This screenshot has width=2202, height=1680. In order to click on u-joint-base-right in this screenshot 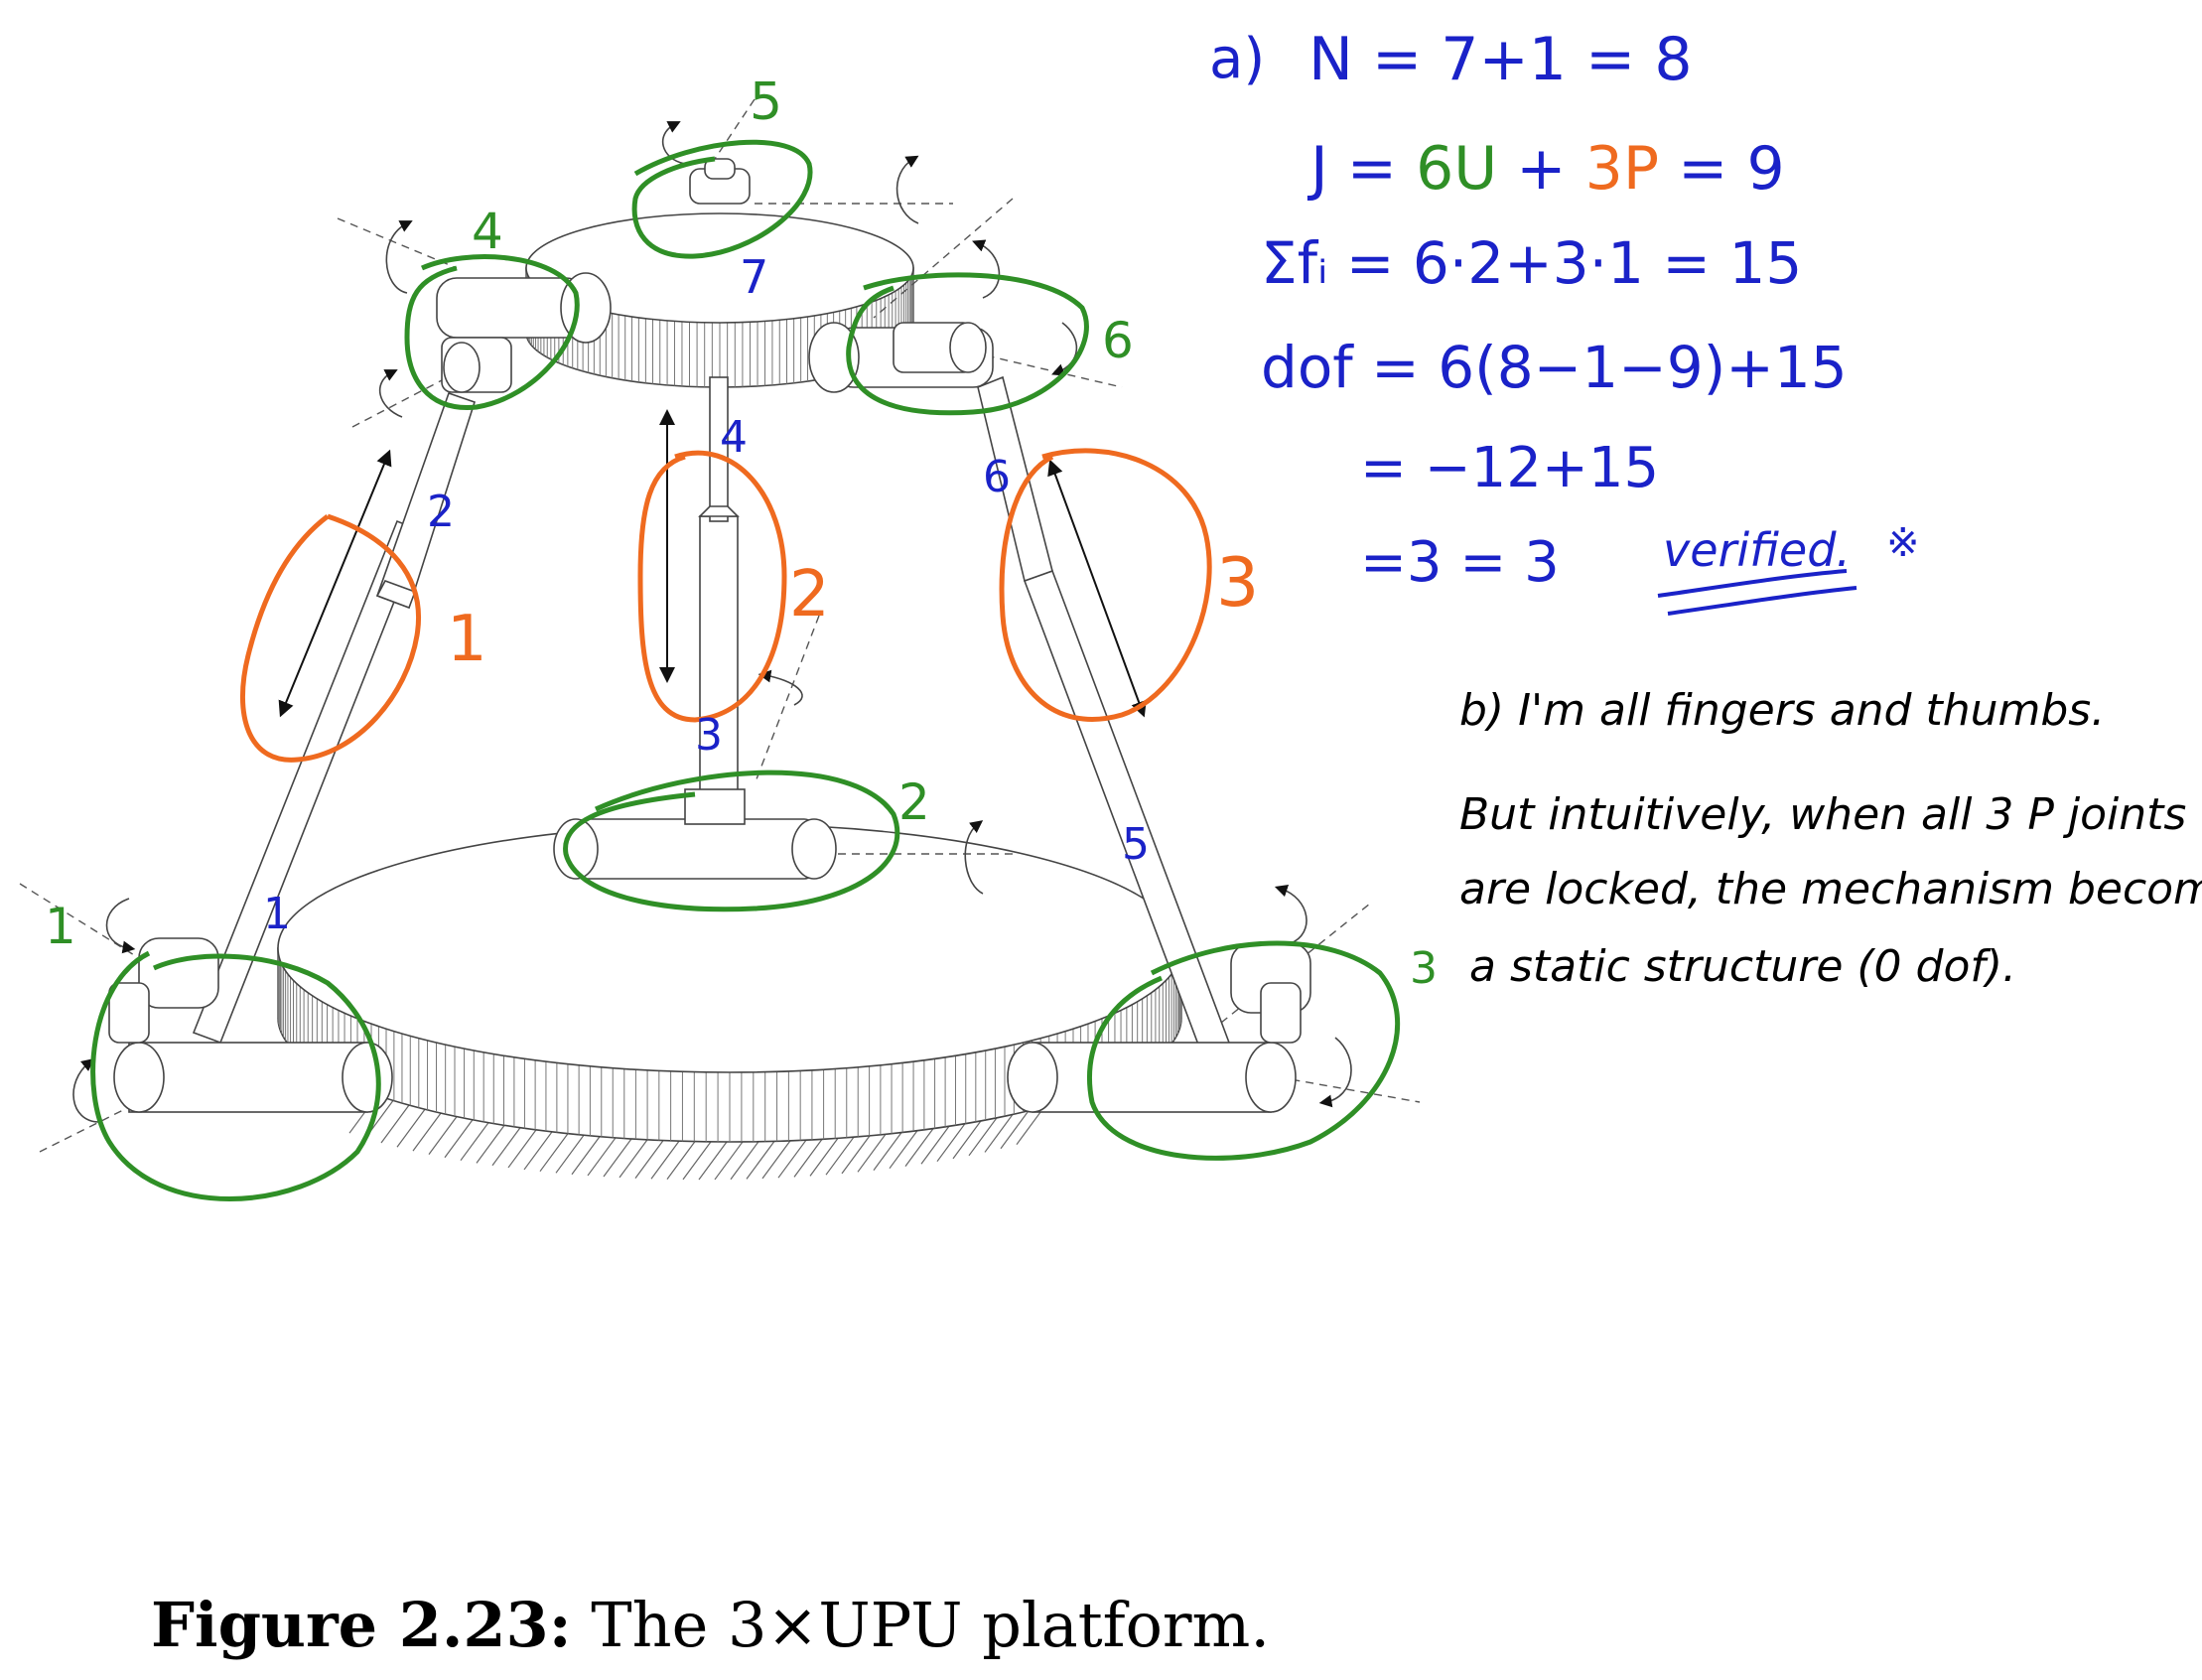, I will do `click(1159, 1027)`.